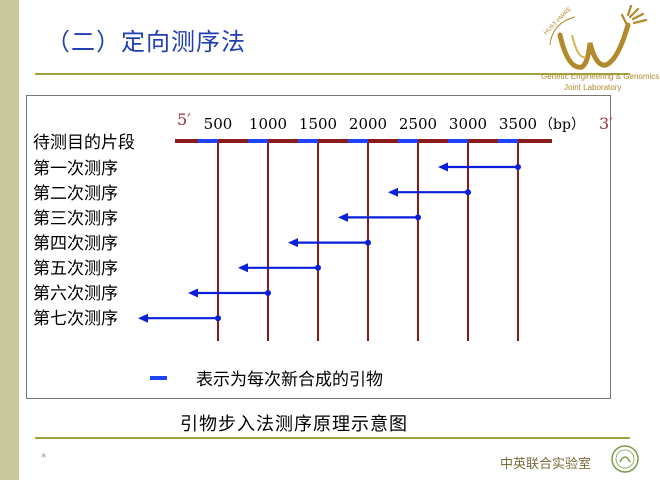 This screenshot has height=480, width=660. Describe the element at coordinates (294, 424) in the screenshot. I see `diagram-caption: 引物步入法测序原理示意图` at that location.